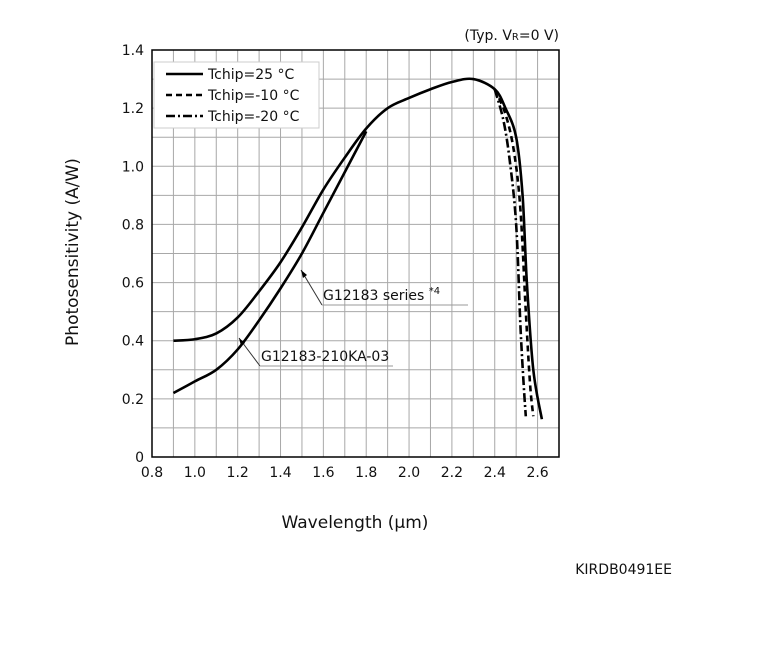 This screenshot has width=772, height=646. What do you see at coordinates (381, 295) in the screenshot?
I see `annotation-label-series: G12183 series *4` at bounding box center [381, 295].